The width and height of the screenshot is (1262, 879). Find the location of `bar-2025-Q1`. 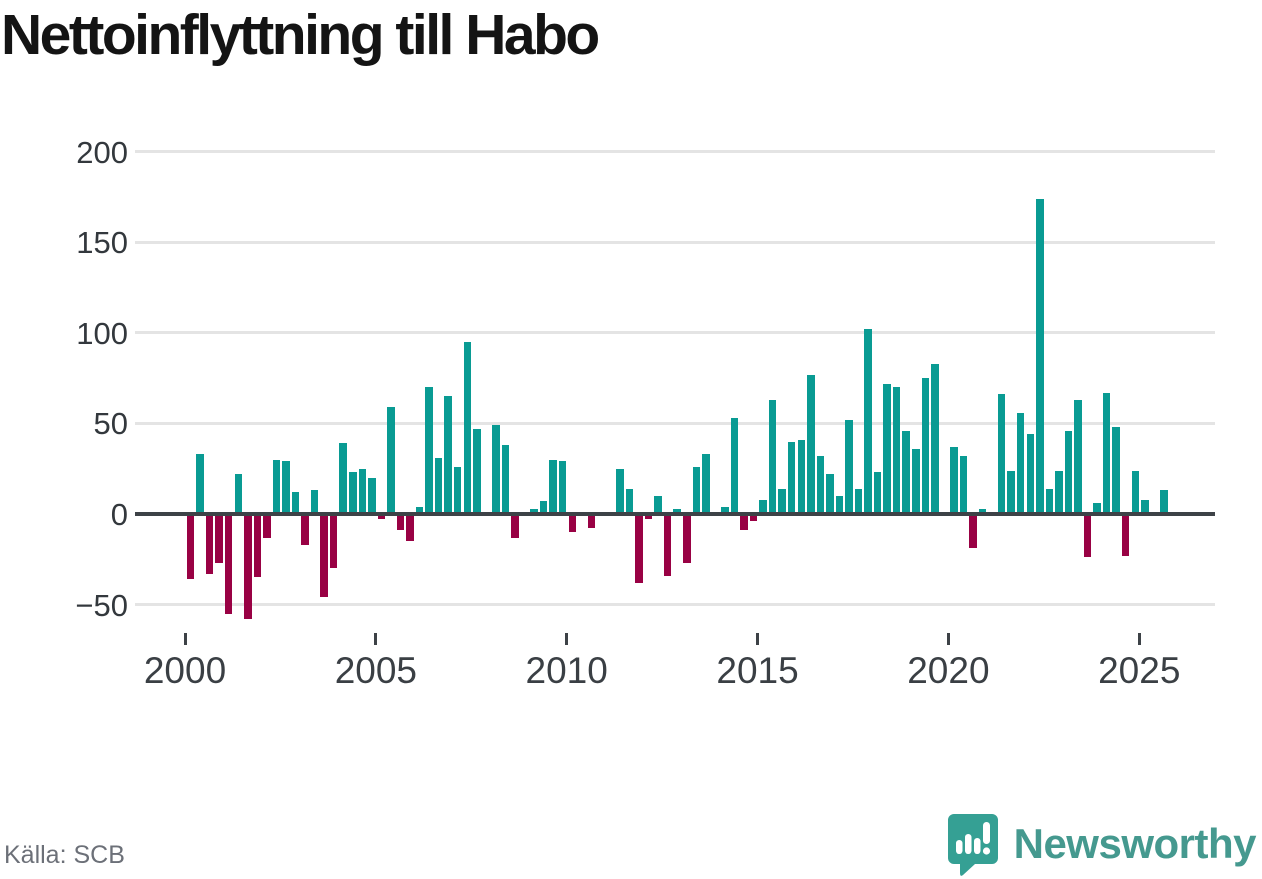

bar-2025-Q1 is located at coordinates (1145, 506).